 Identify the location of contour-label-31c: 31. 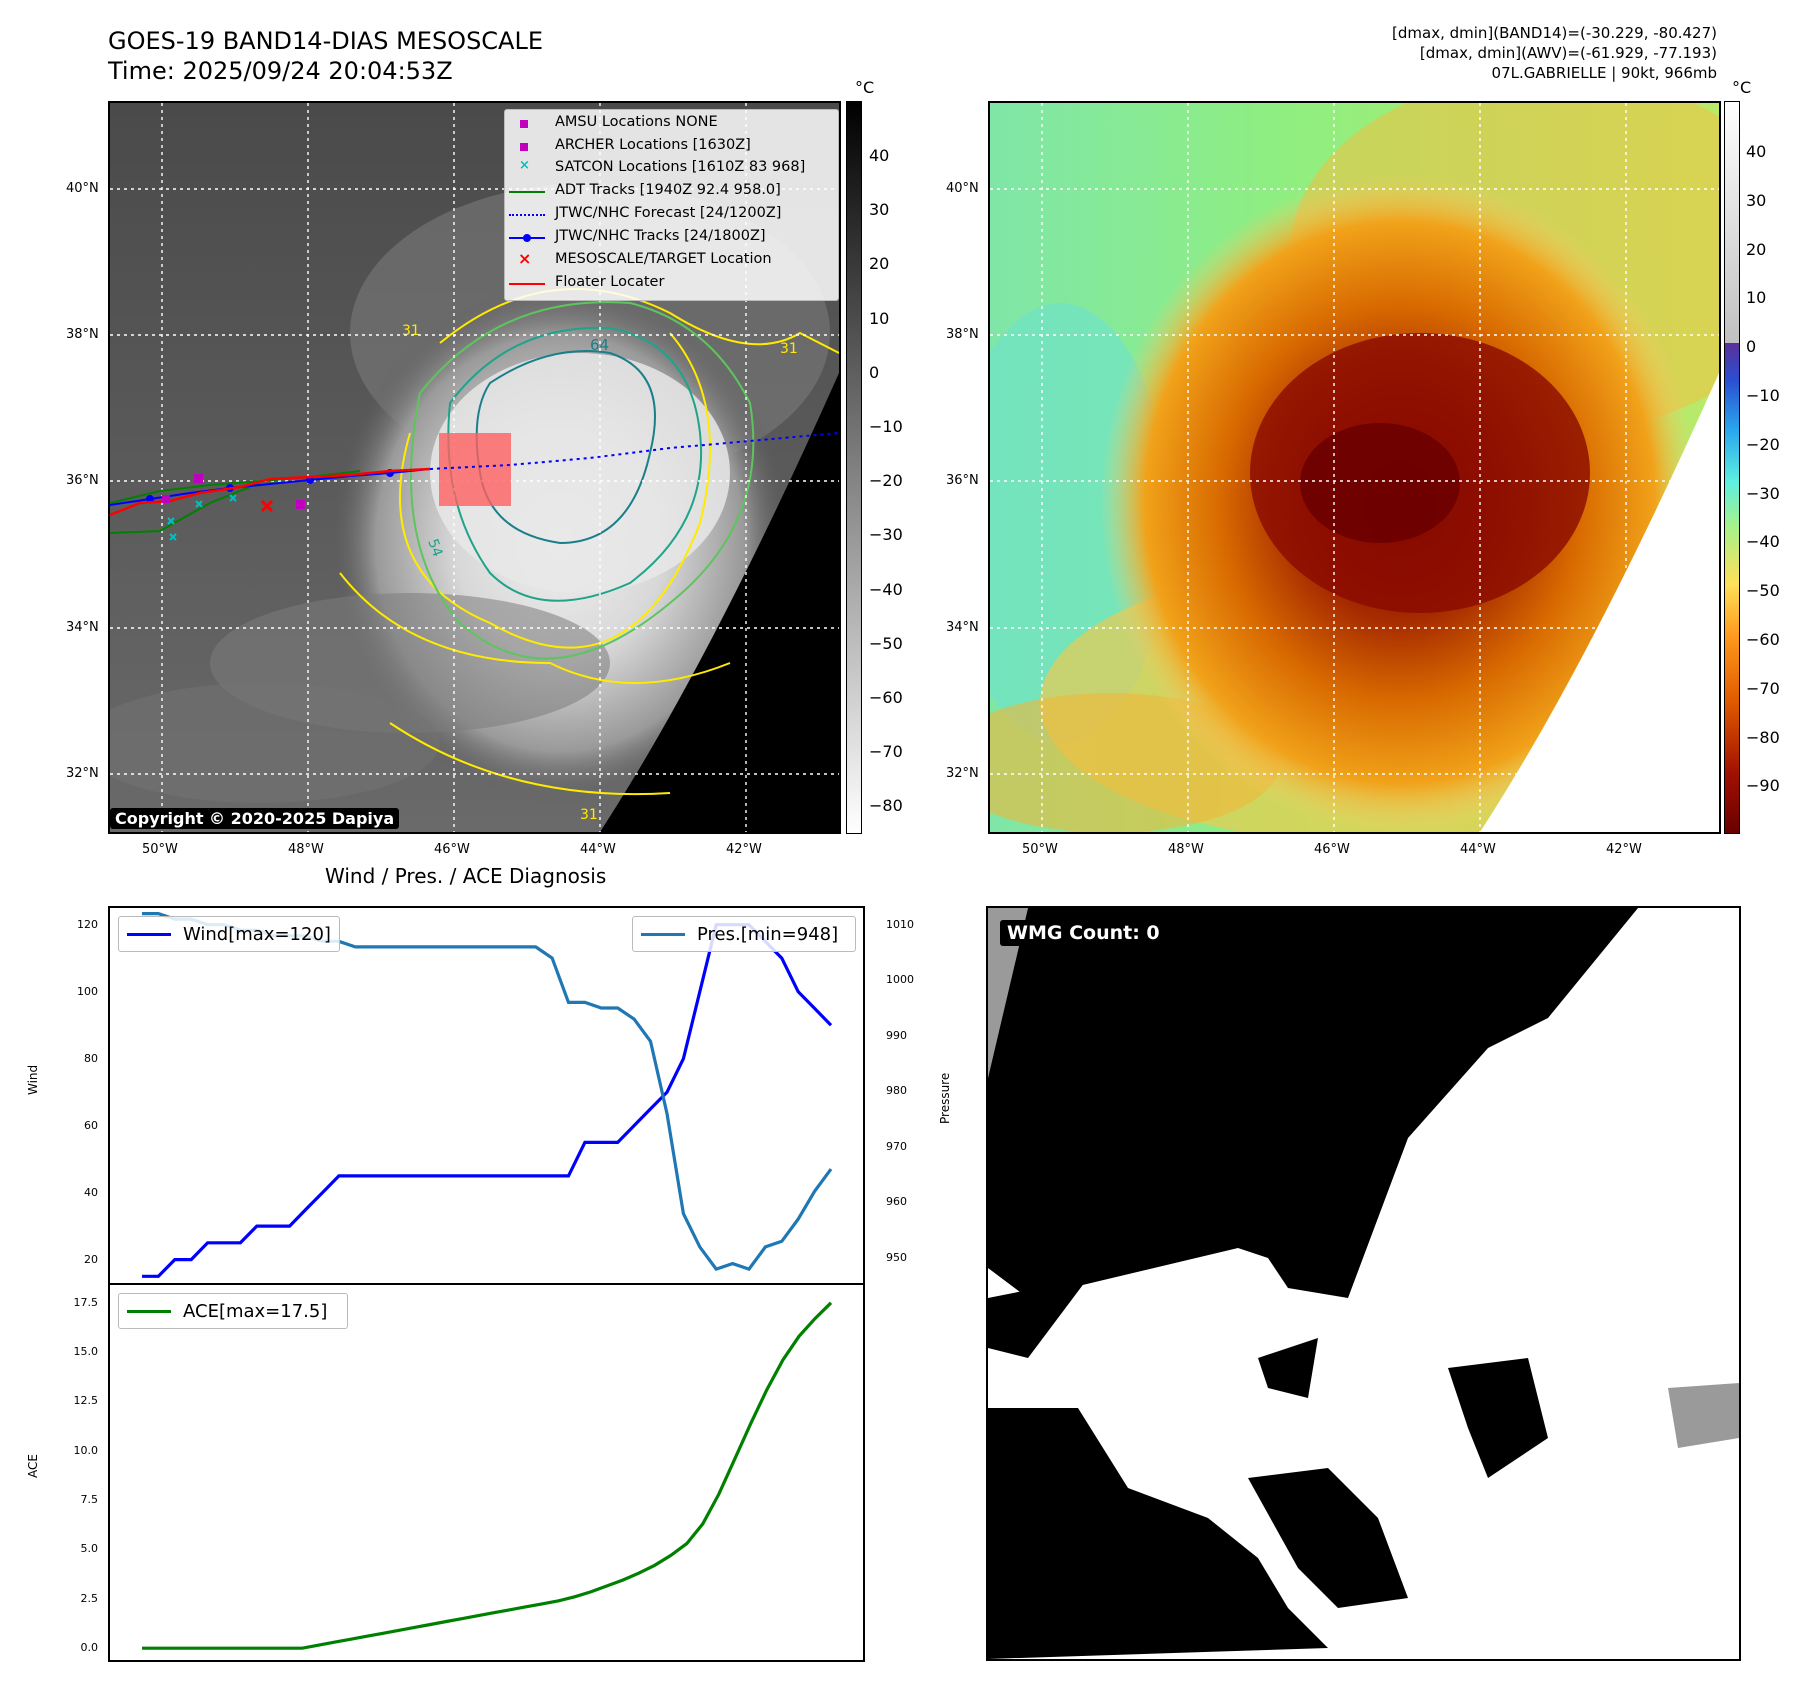
(589, 815).